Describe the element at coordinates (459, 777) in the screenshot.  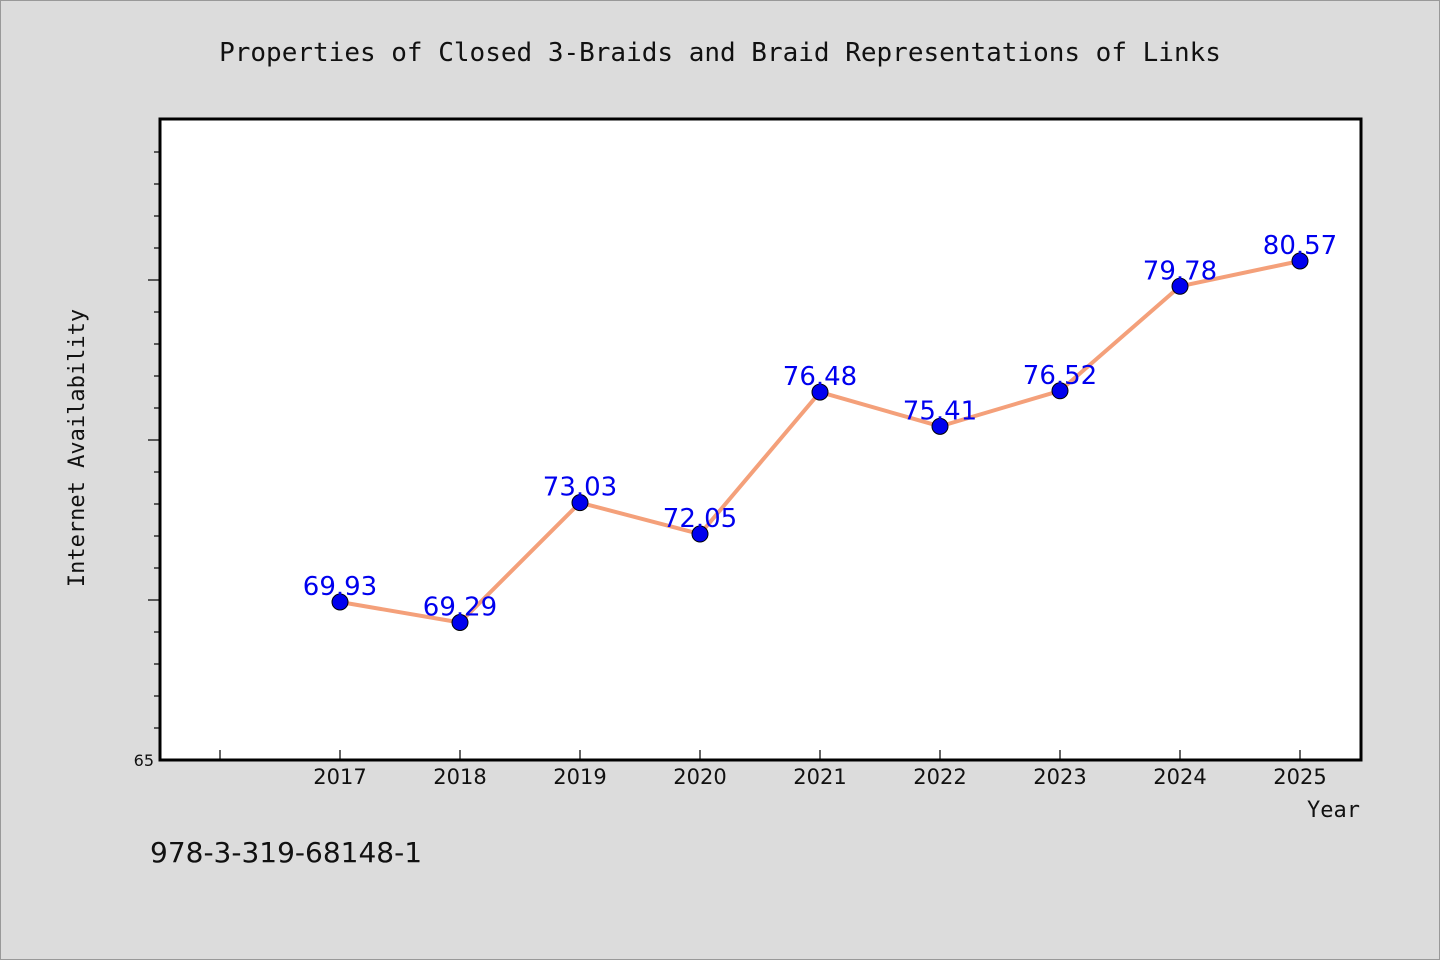
I see `x-tick-label: 2018` at that location.